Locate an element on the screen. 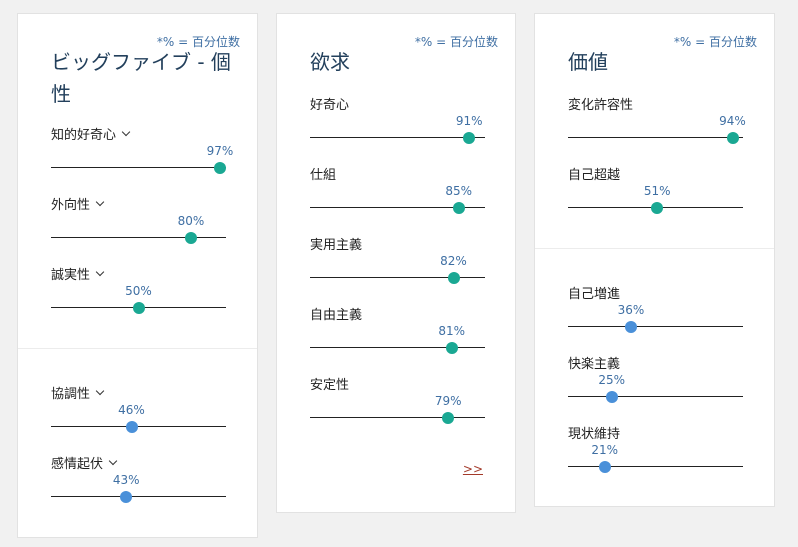 The width and height of the screenshot is (798, 547). value-item: 自己増進 36% is located at coordinates (655, 313).